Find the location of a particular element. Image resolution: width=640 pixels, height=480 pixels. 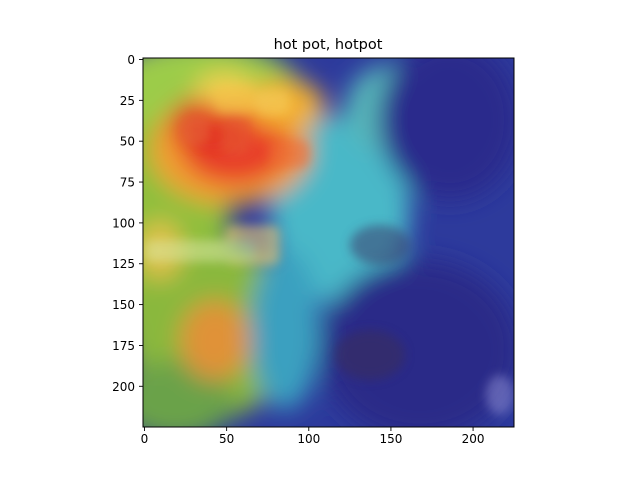

y-tick-label: 200 is located at coordinates (123, 387).